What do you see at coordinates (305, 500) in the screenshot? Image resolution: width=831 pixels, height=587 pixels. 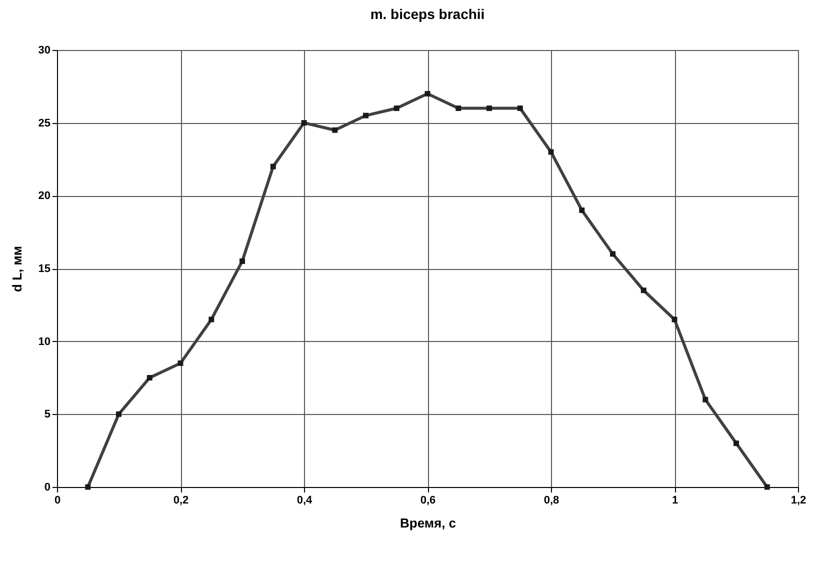 I see `x-tick-label: 0,4` at bounding box center [305, 500].